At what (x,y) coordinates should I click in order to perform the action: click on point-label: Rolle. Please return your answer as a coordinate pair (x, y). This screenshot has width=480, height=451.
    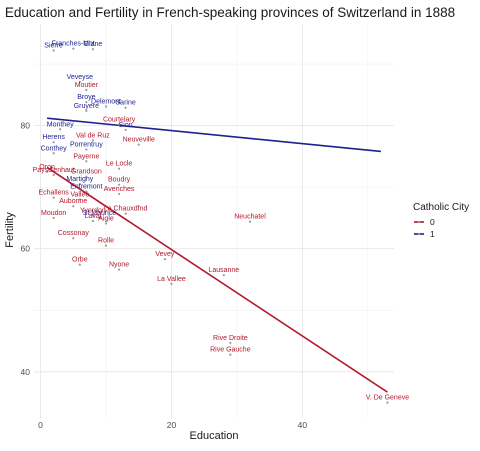
    Looking at the image, I should click on (106, 241).